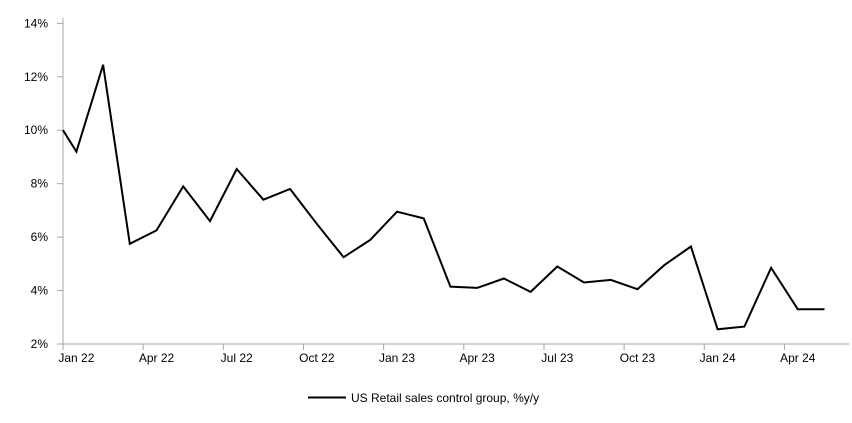 This screenshot has height=423, width=852. I want to click on y-tick-label: 8%, so click(40, 184).